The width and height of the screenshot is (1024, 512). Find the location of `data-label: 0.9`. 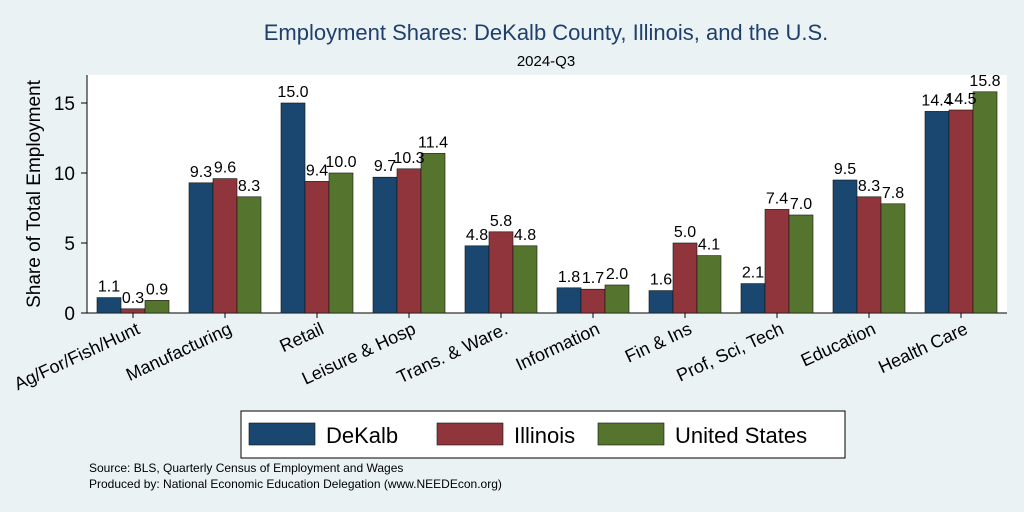

data-label: 0.9 is located at coordinates (157, 289).